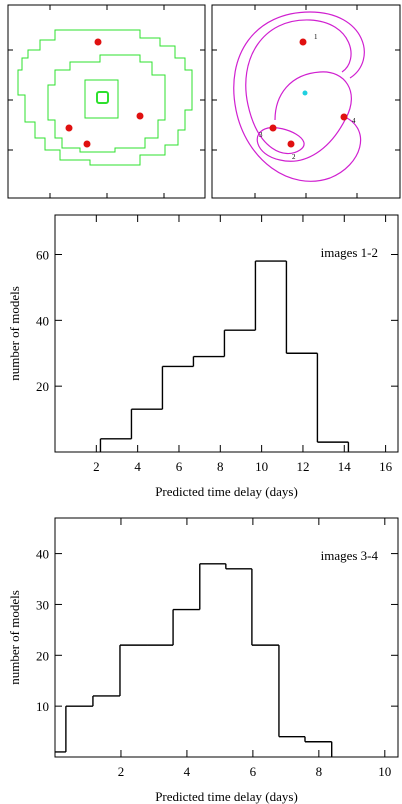 The image size is (402, 804). Describe the element at coordinates (42, 255) in the screenshot. I see `y-tick-label: 60` at that location.